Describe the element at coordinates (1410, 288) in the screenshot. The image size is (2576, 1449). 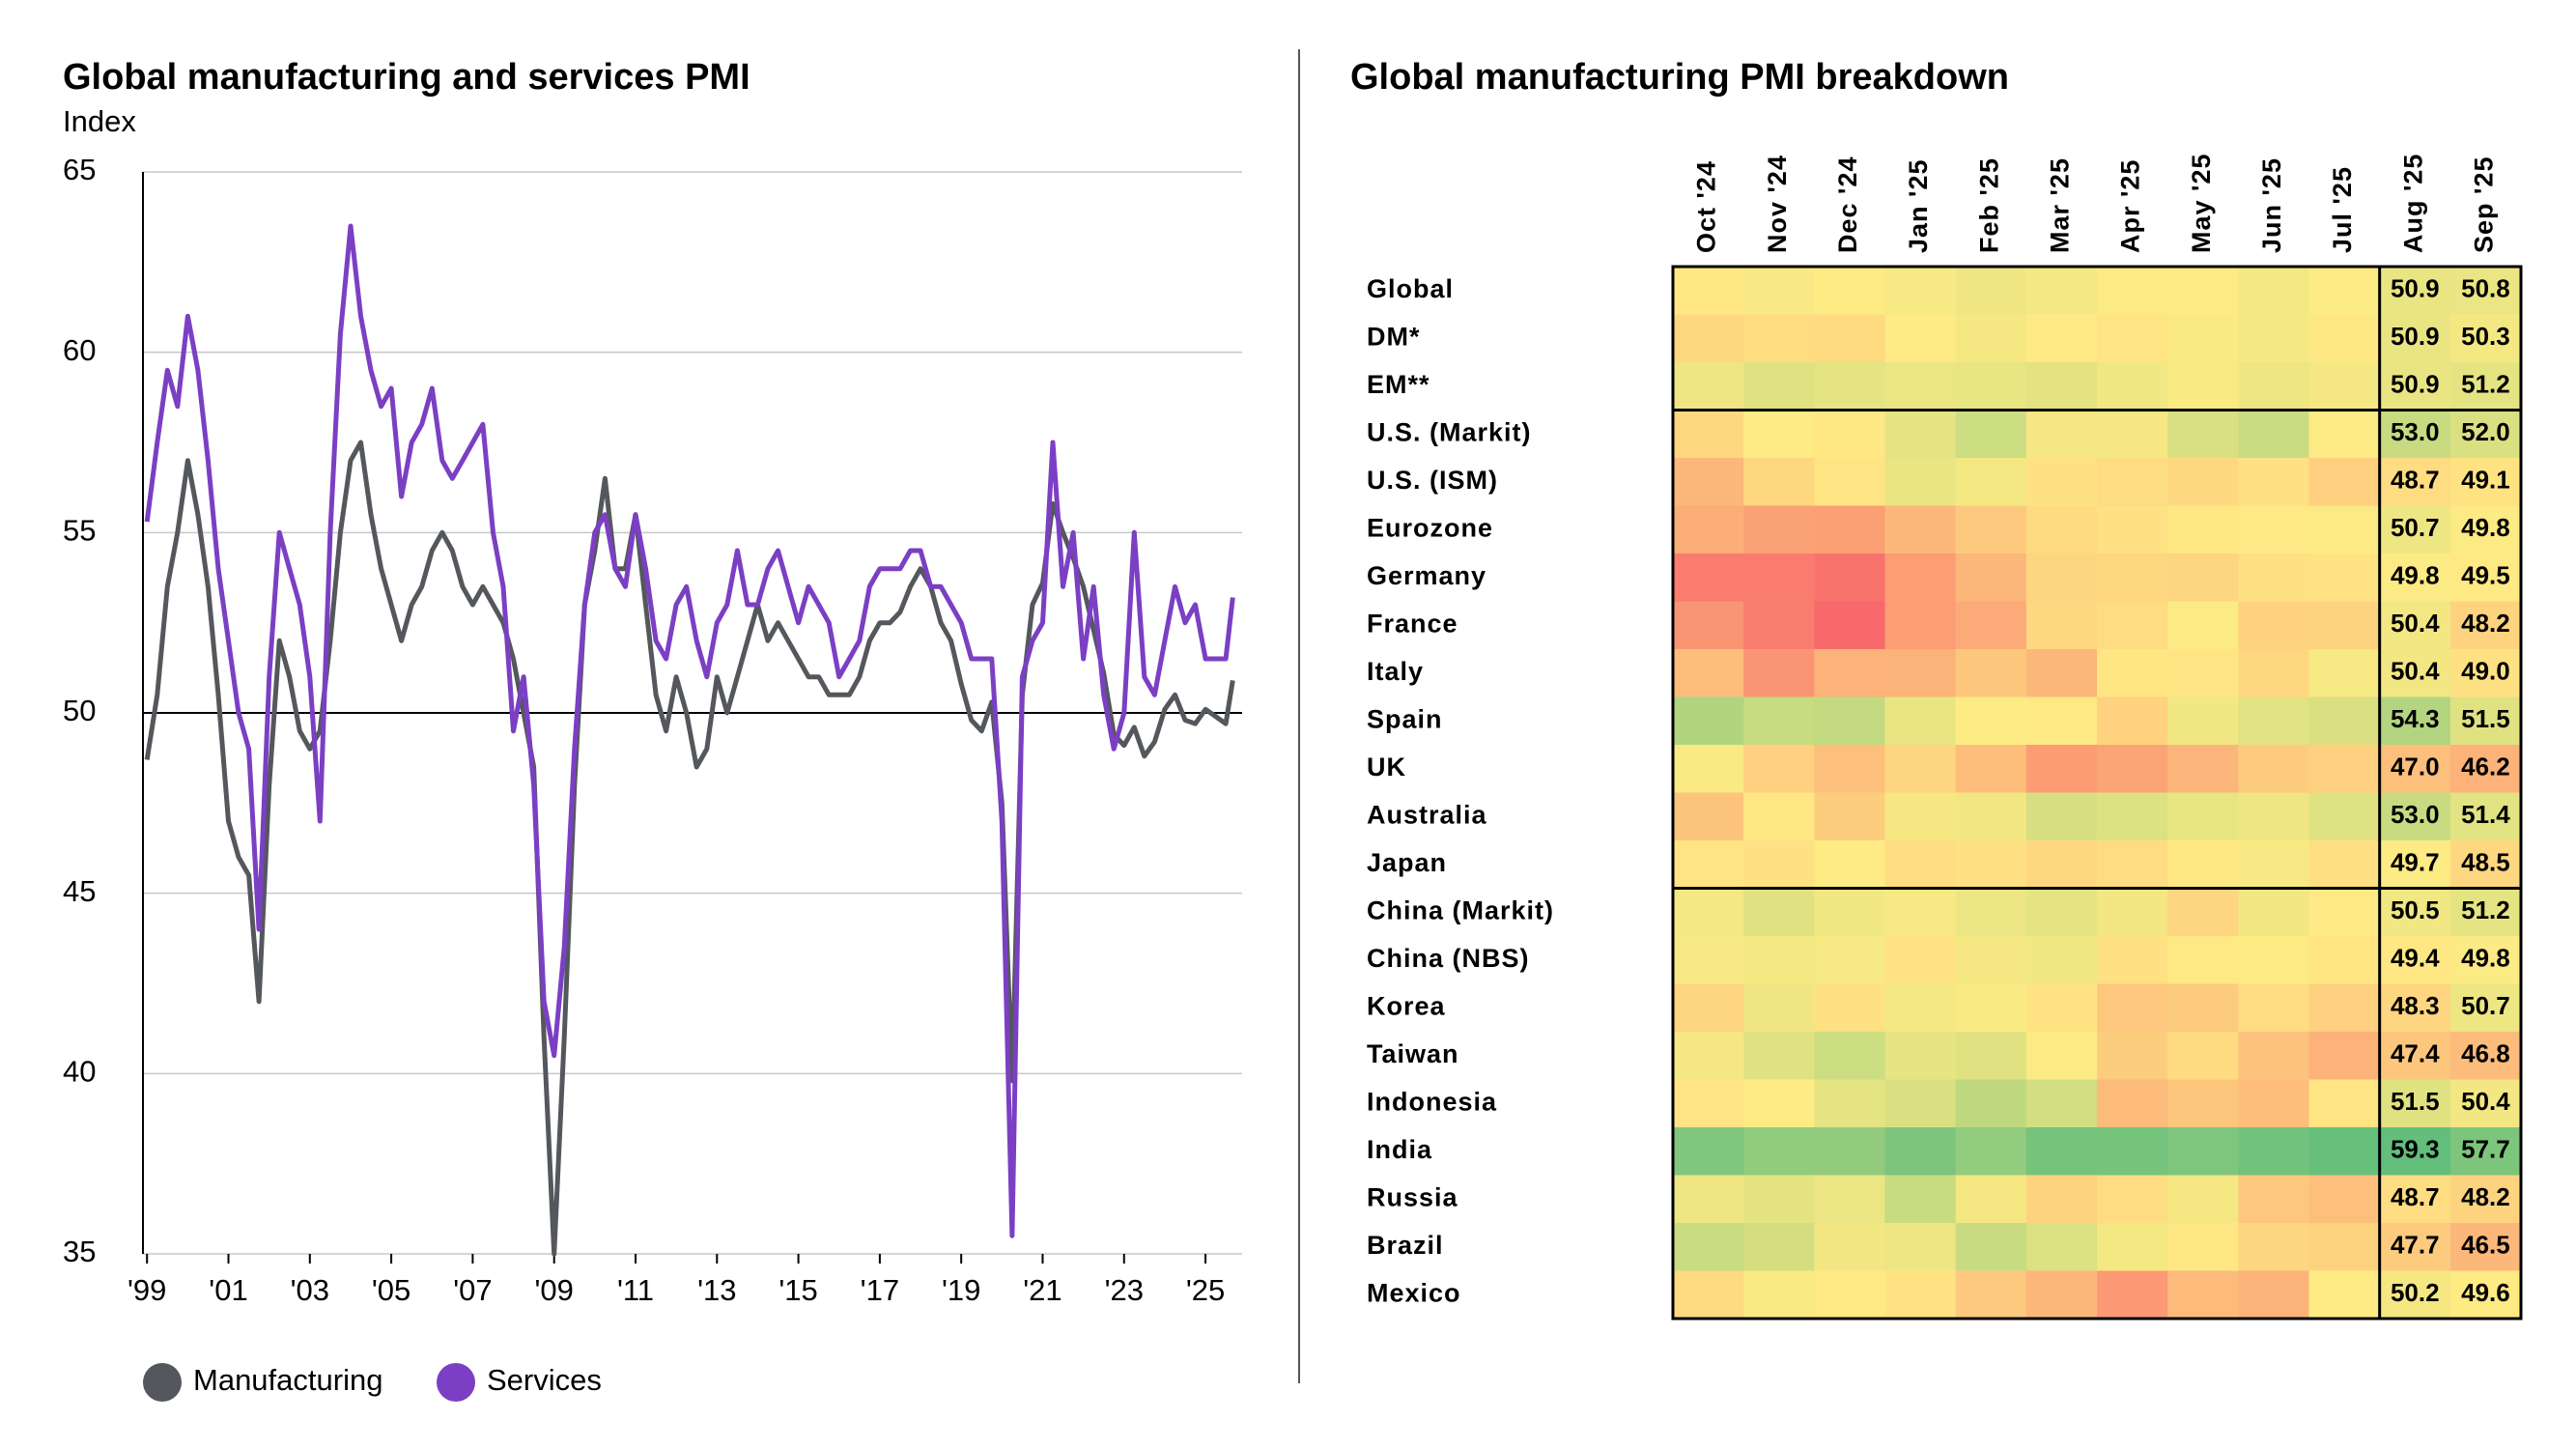
I see `row-label: Global` at that location.